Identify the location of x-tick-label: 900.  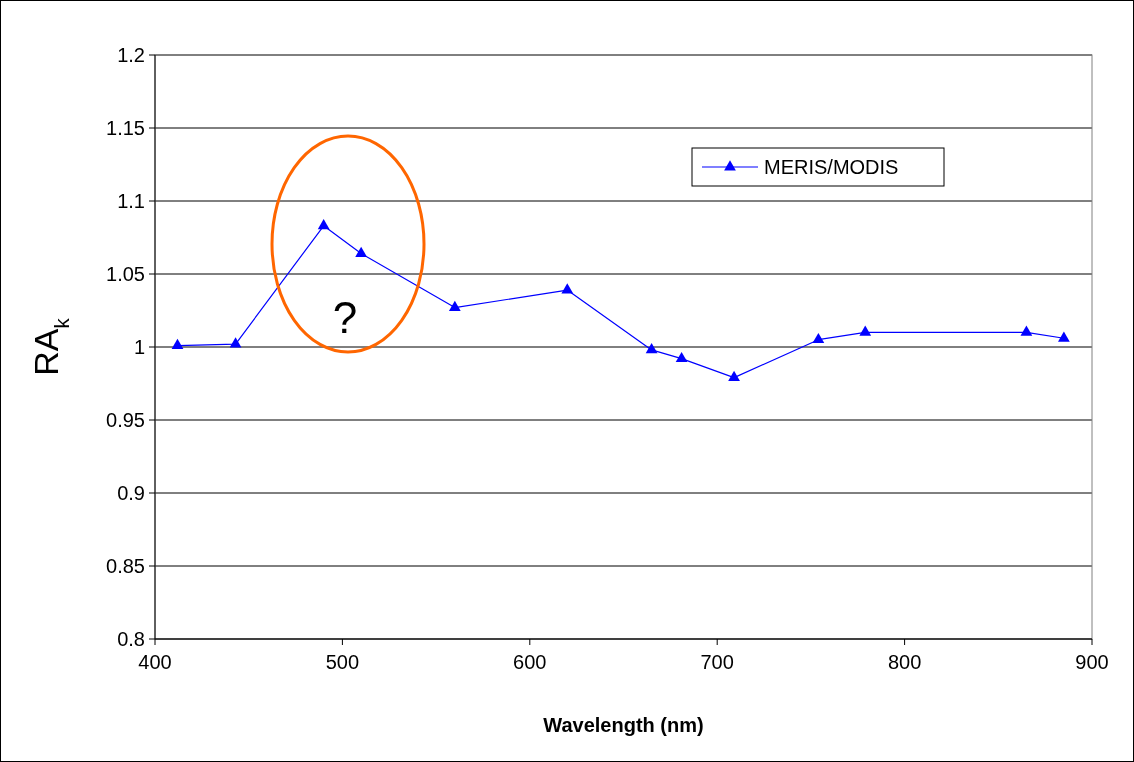
(1092, 662).